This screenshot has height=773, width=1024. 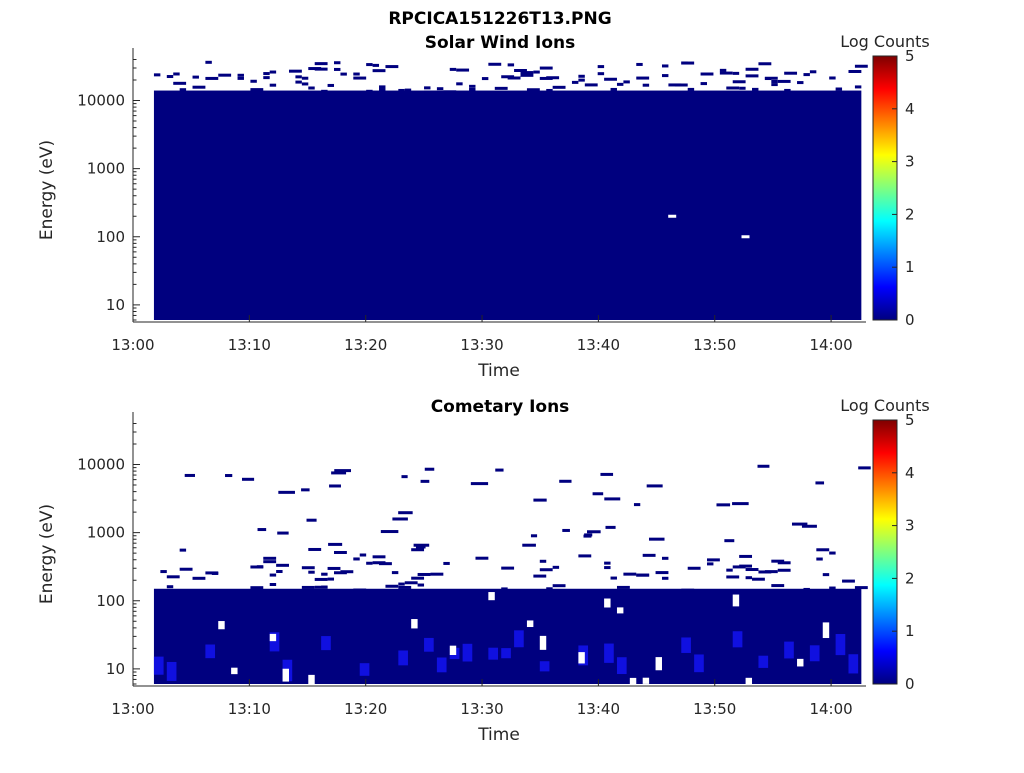 I want to click on x-axis-label: Time, so click(x=498, y=371).